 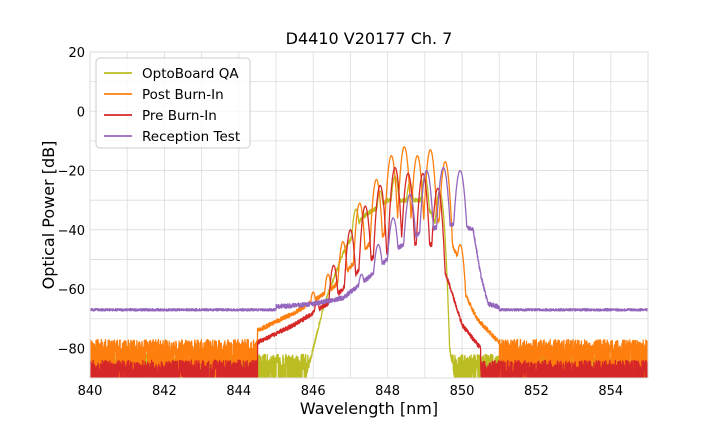 I want to click on y-tick-labels: 20 0 −20 −40 −60 −80, so click(x=71, y=201).